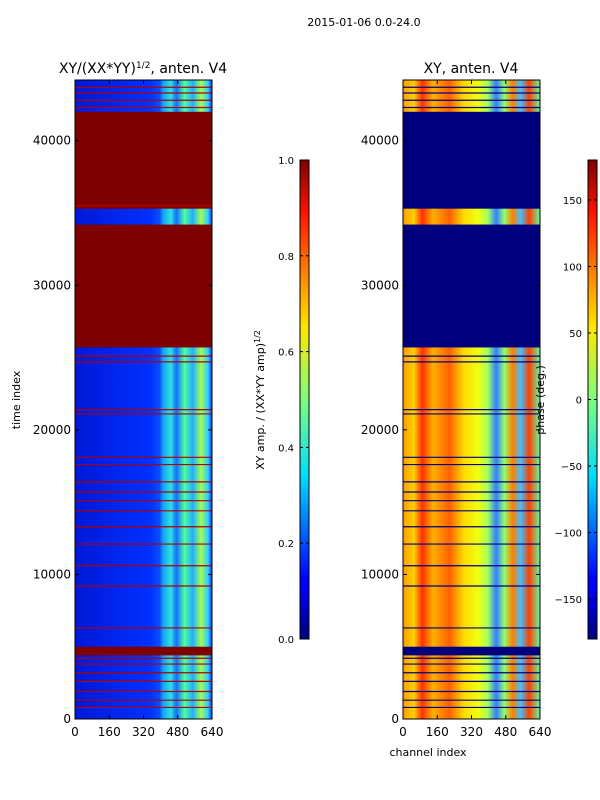 The width and height of the screenshot is (600, 800). I want to click on figure-suptitle: 2015-01-06 0.0-24.0, so click(363, 22).